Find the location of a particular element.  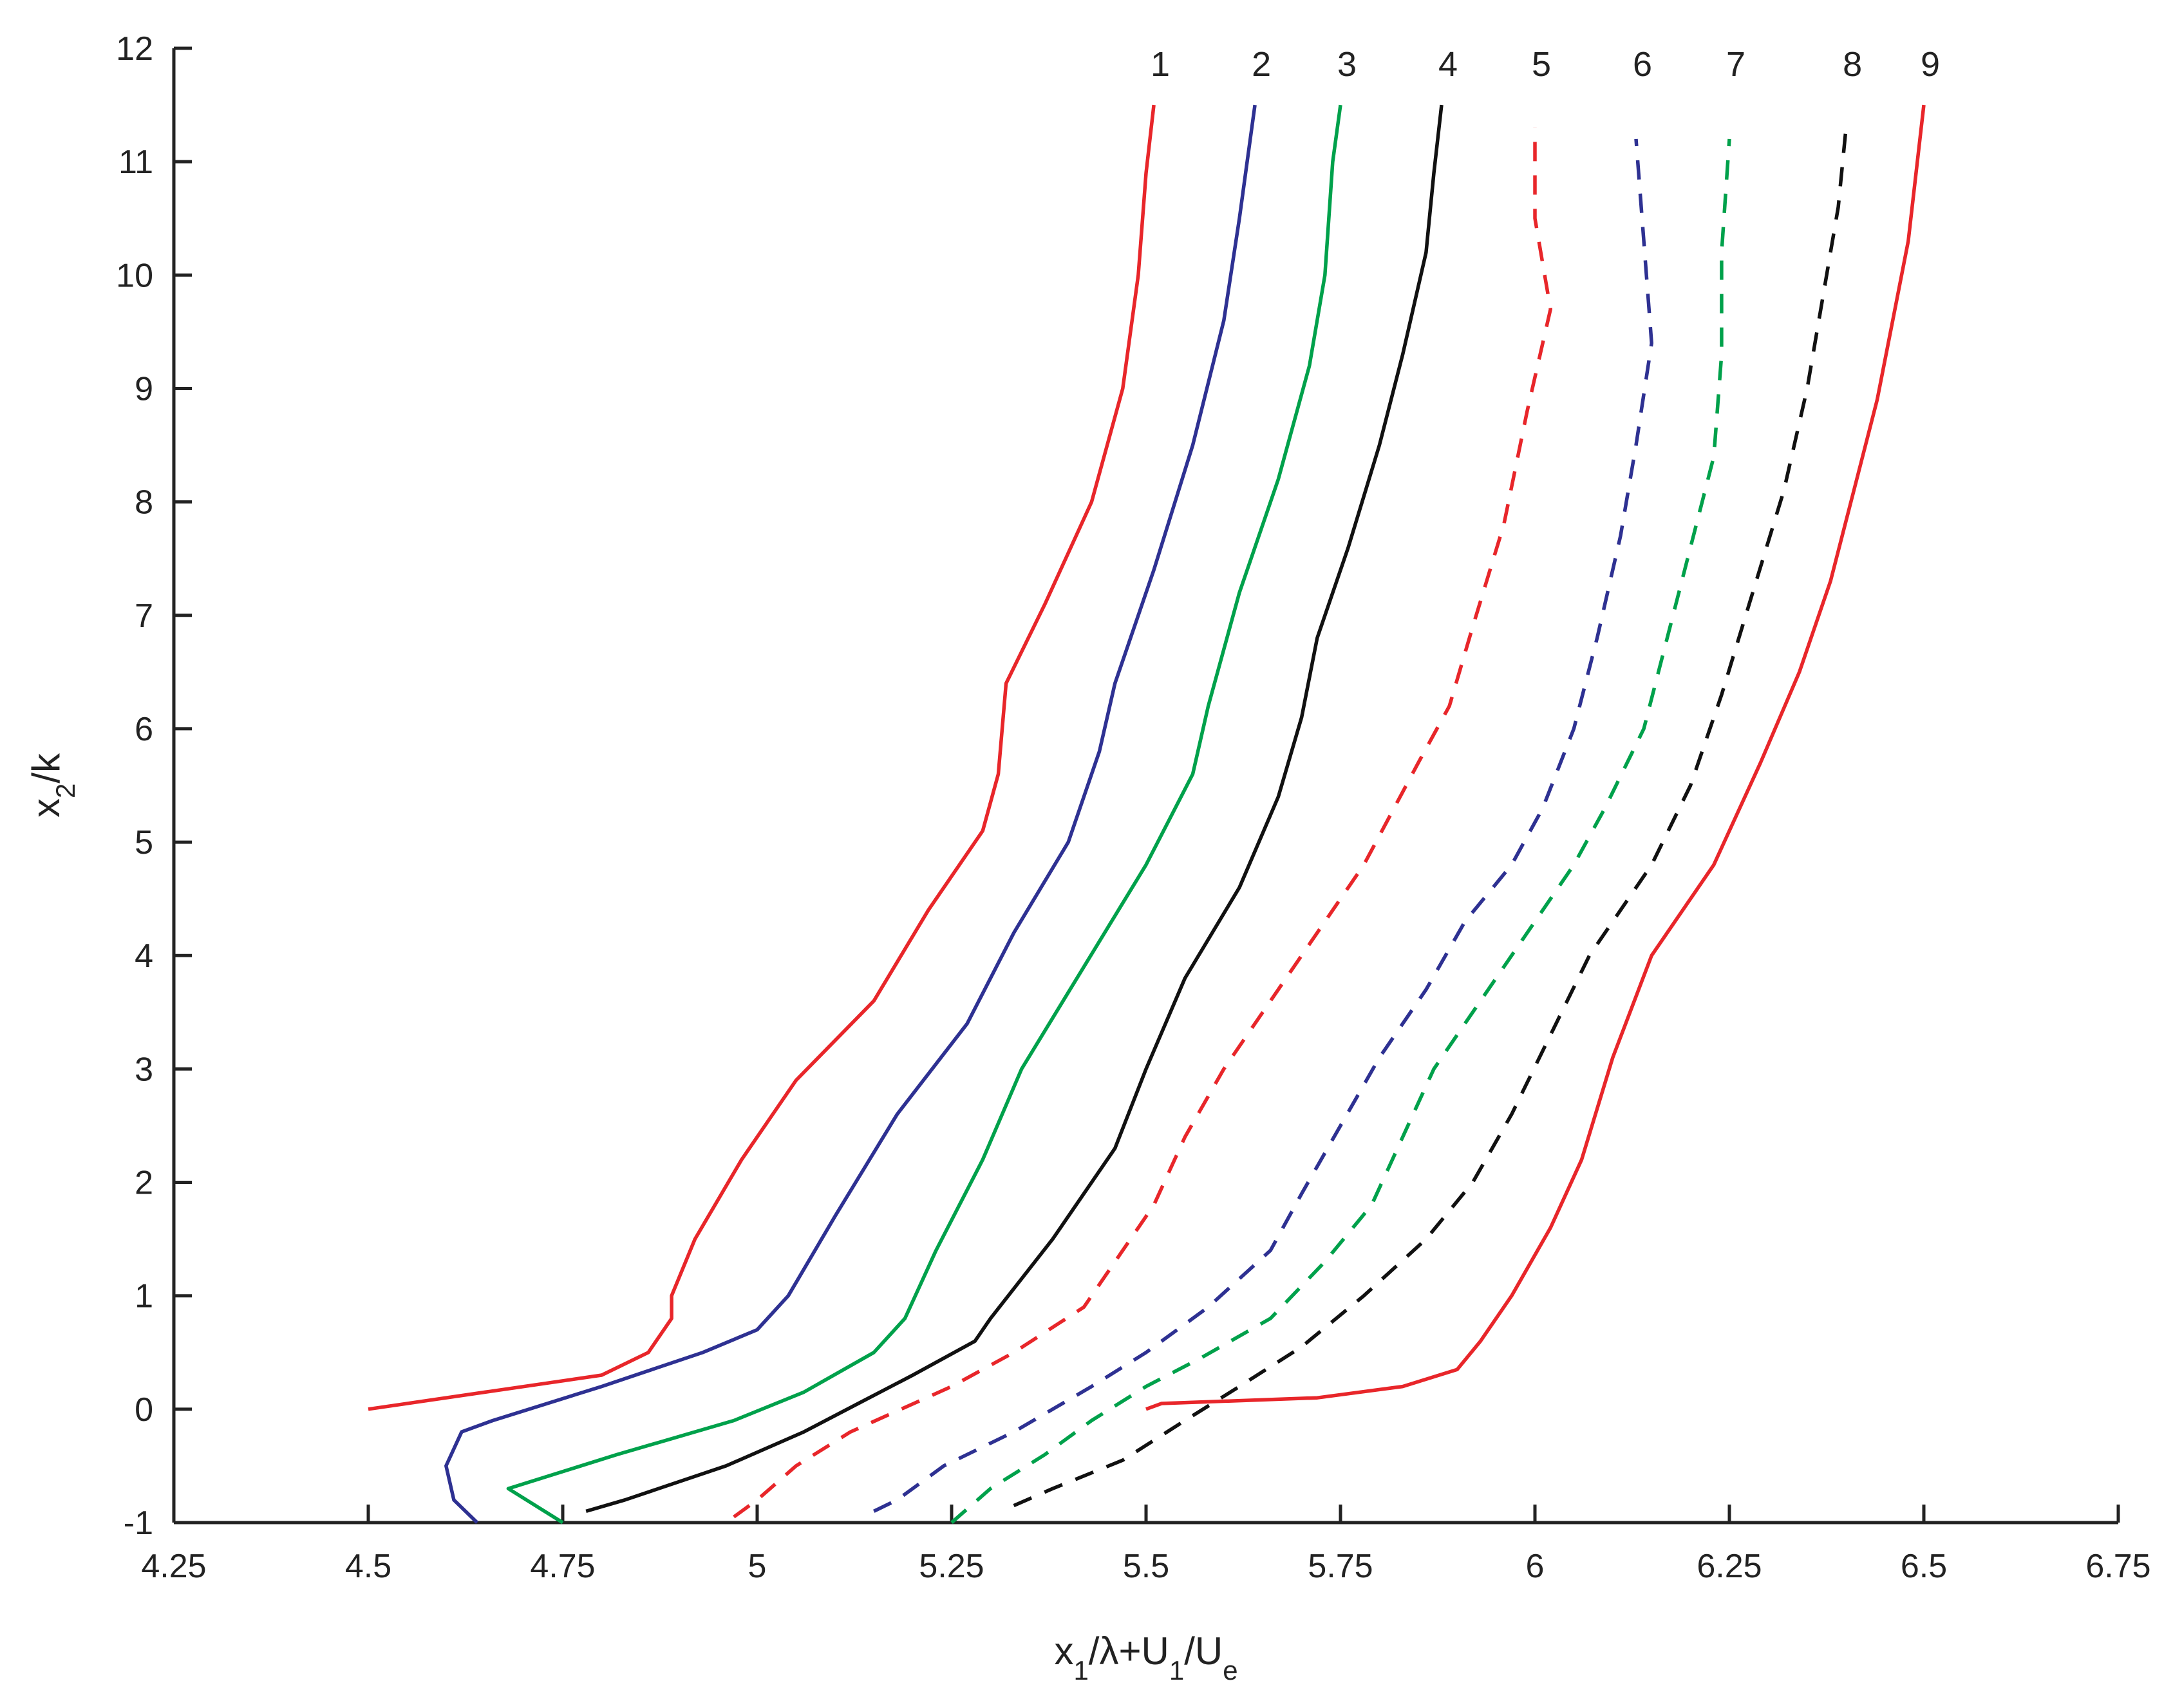

y-tick-label: 9 is located at coordinates (144, 389).